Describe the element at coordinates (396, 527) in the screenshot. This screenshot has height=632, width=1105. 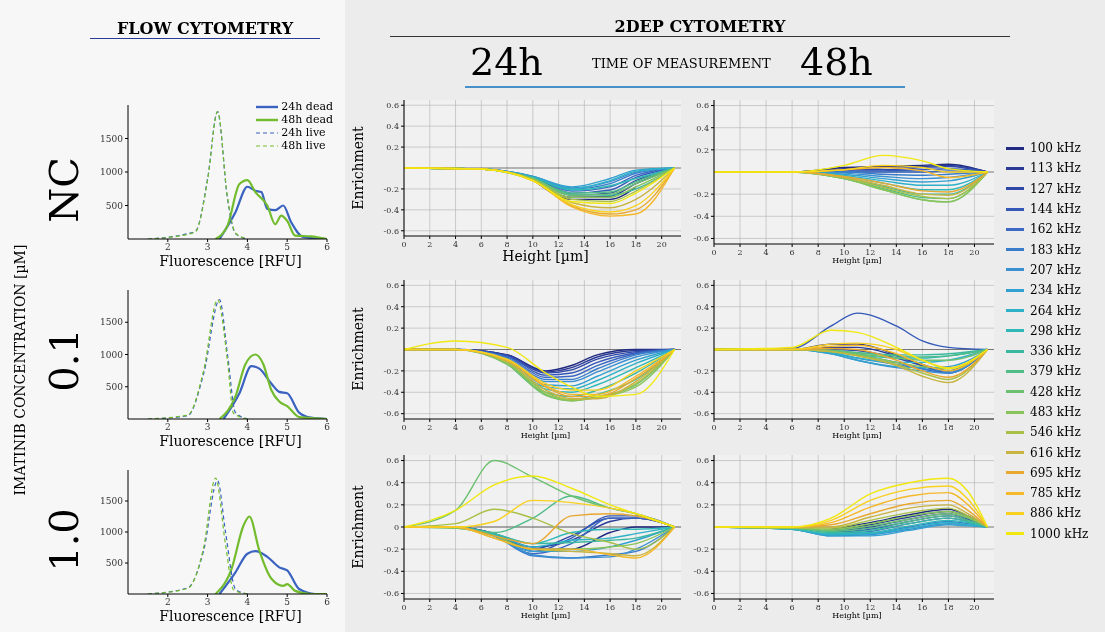
I see `y-tick-label: 0` at that location.